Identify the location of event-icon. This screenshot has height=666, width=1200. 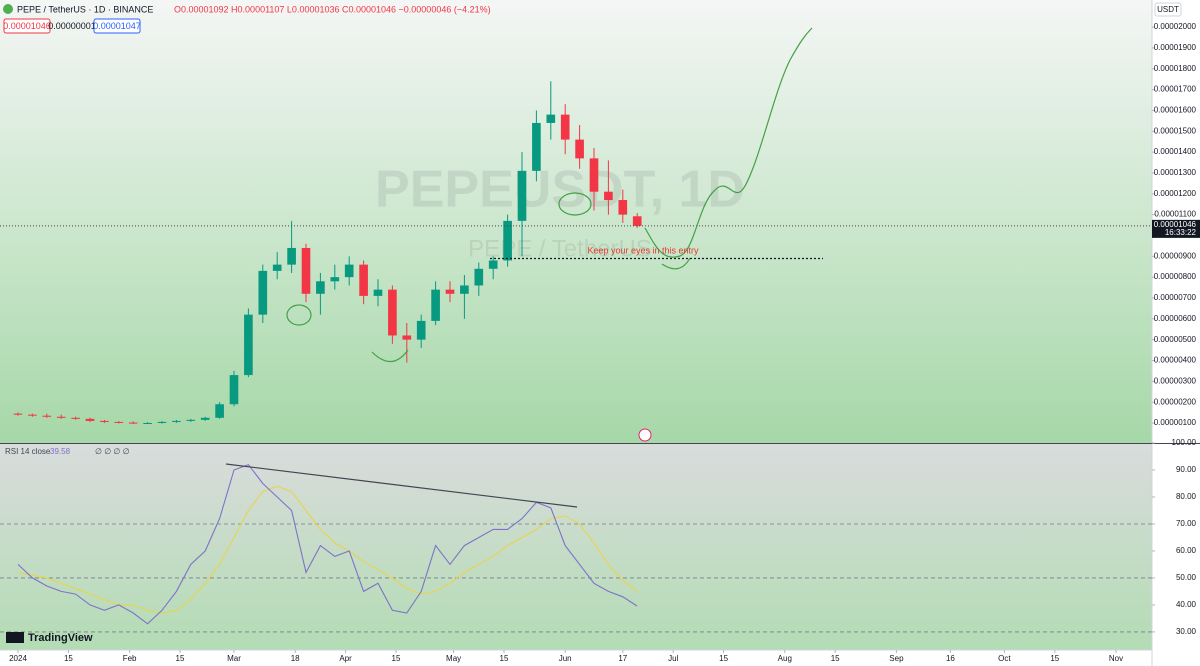
(645, 435).